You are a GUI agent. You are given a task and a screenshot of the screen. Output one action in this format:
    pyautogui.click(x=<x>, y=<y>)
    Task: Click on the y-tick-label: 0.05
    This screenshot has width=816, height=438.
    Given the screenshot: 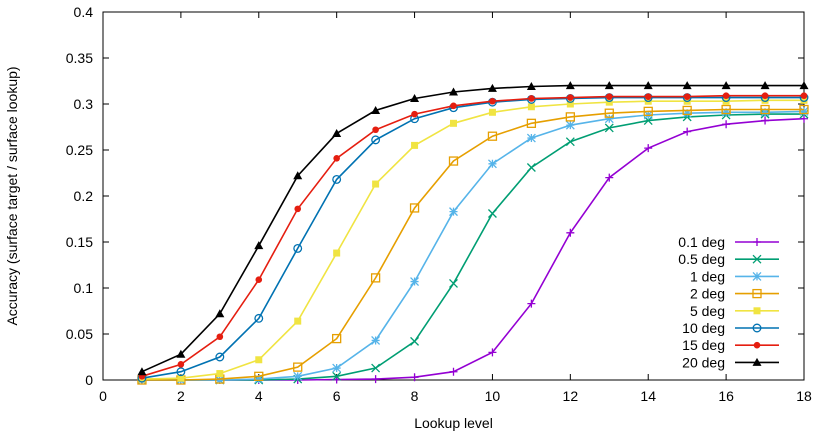 What is the action you would take?
    pyautogui.click(x=79, y=334)
    